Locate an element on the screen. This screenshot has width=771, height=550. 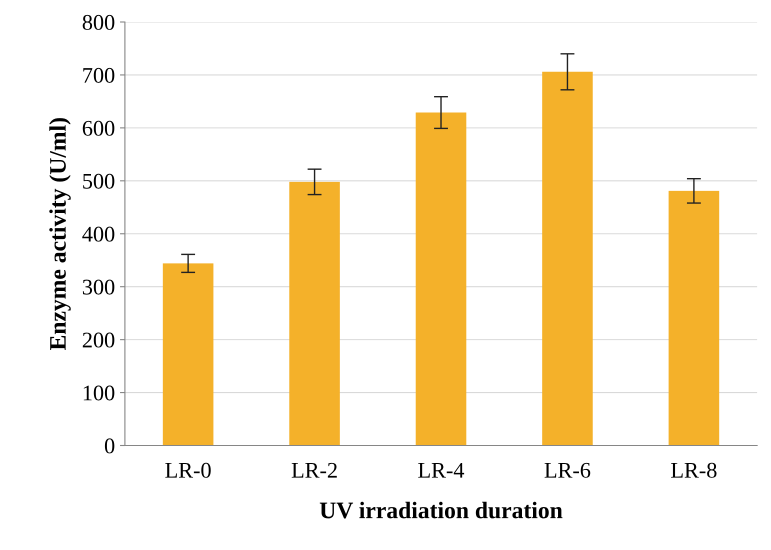
x-tick-label: LR-8 is located at coordinates (694, 470).